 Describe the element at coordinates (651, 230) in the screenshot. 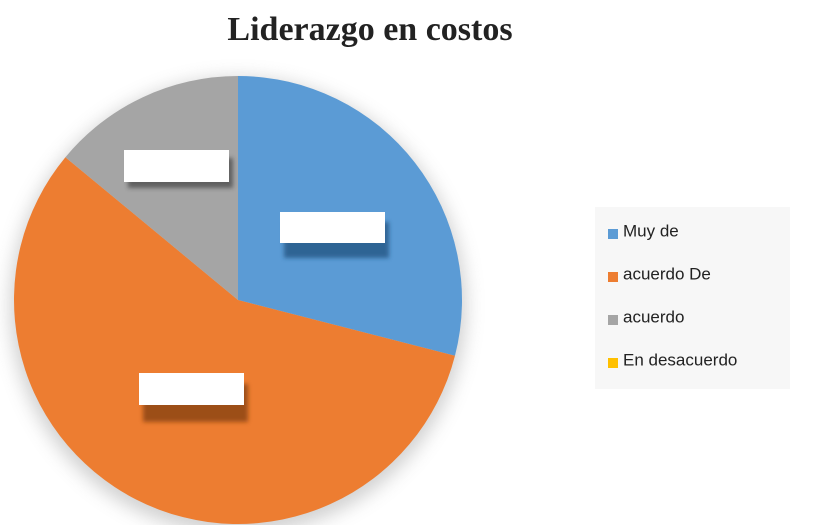

I see `legend-label: Muy de` at that location.